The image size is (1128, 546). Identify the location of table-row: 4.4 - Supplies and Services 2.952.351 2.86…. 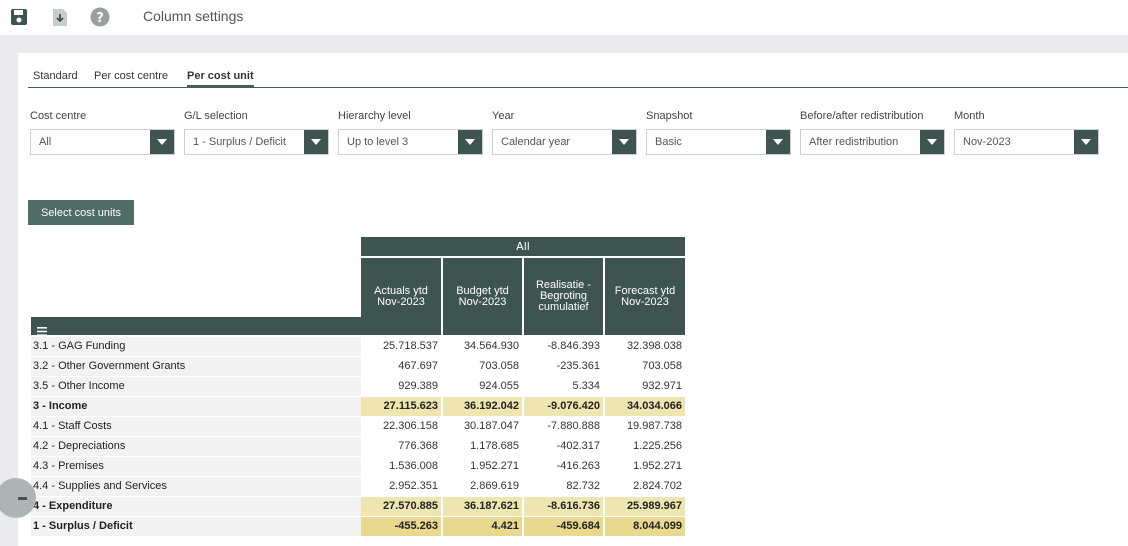
(358, 487).